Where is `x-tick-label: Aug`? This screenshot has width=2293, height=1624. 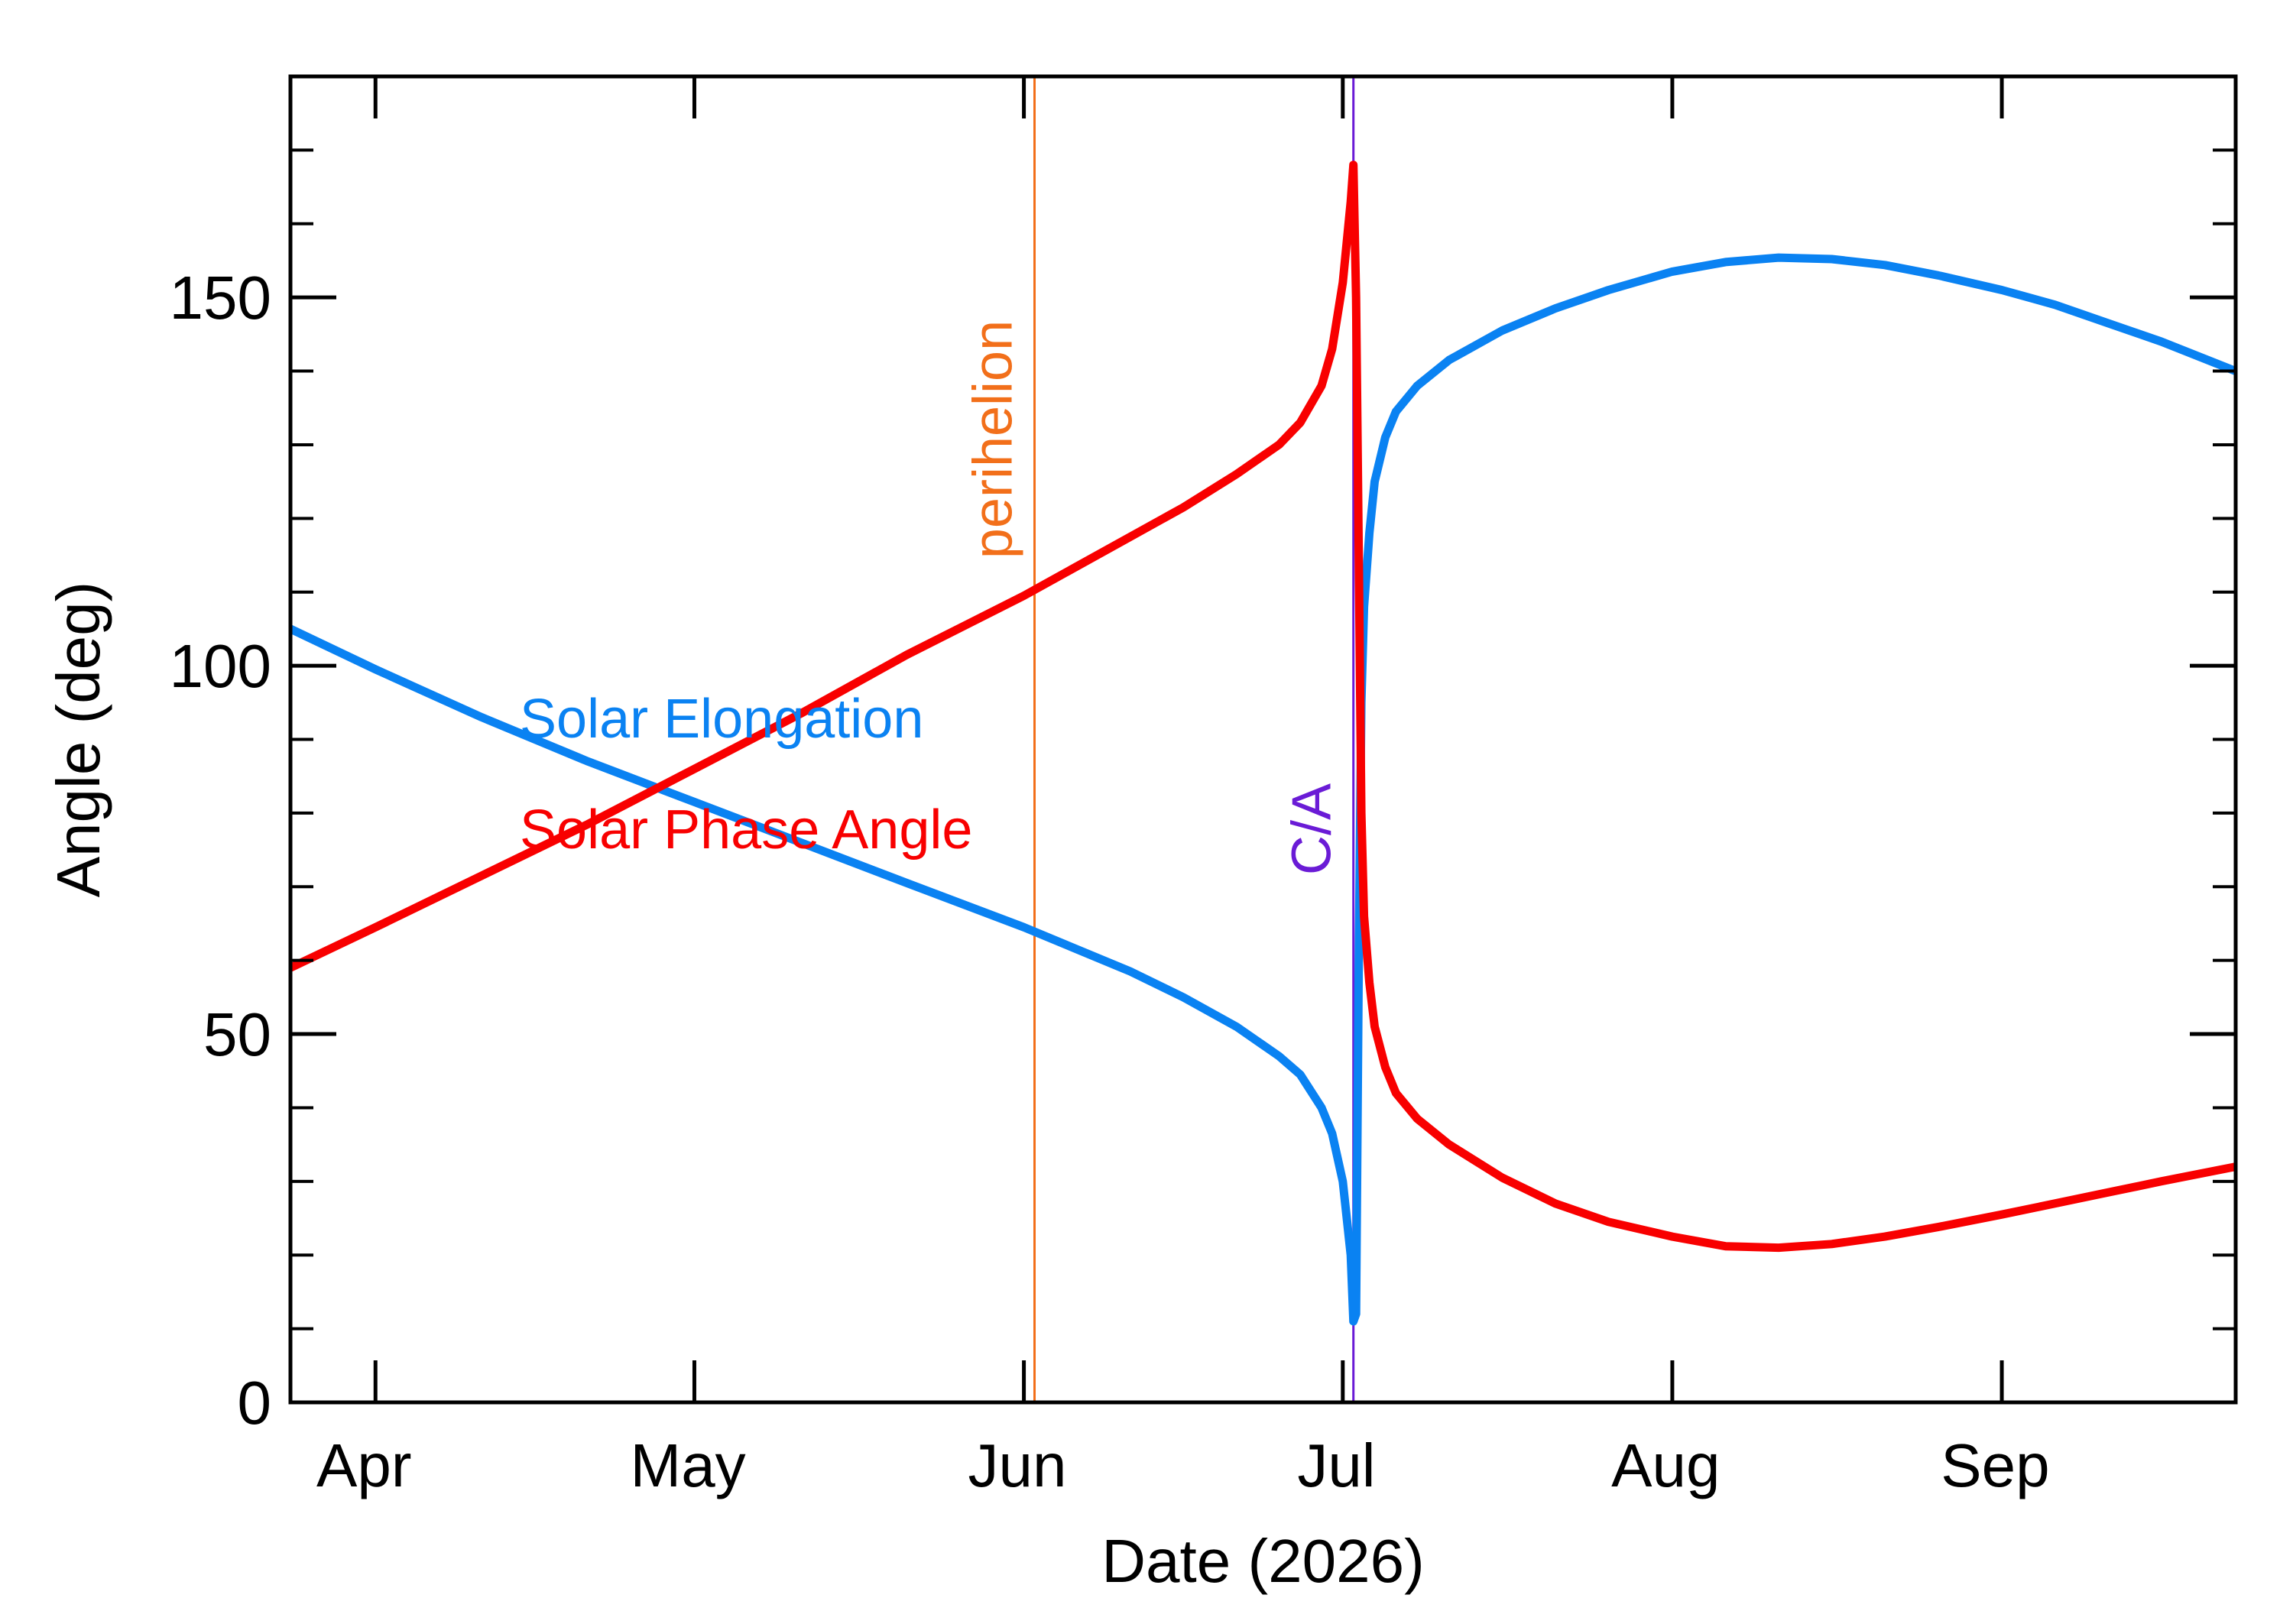
x-tick-label: Aug is located at coordinates (1666, 1465).